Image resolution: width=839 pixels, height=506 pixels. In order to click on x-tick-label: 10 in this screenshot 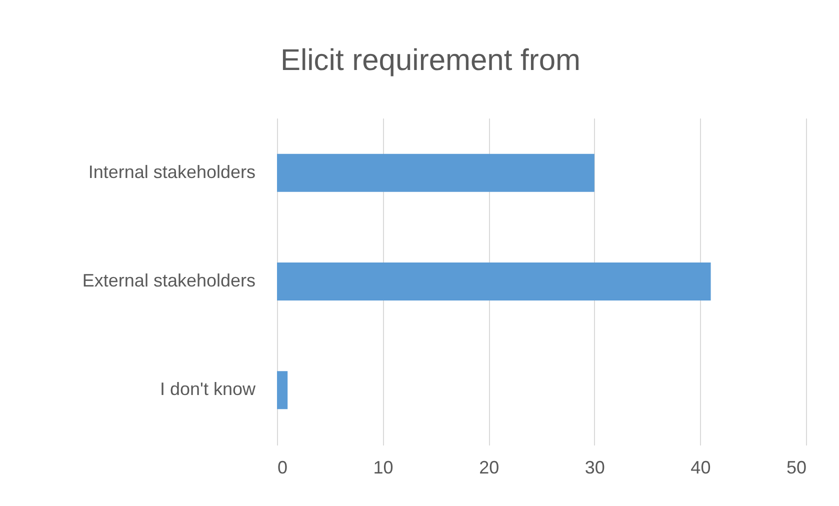, I will do `click(383, 468)`.